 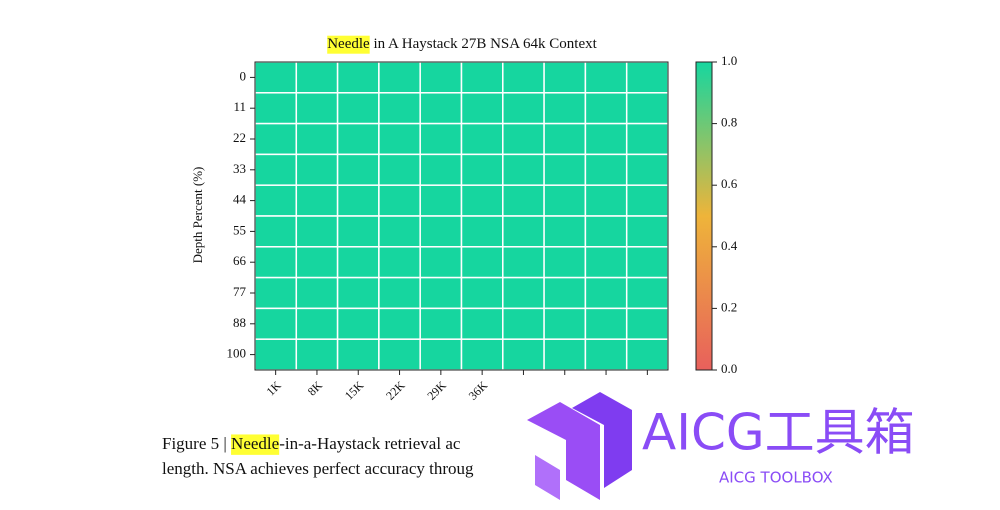 I want to click on x-tick-label: 15K, so click(x=354, y=390).